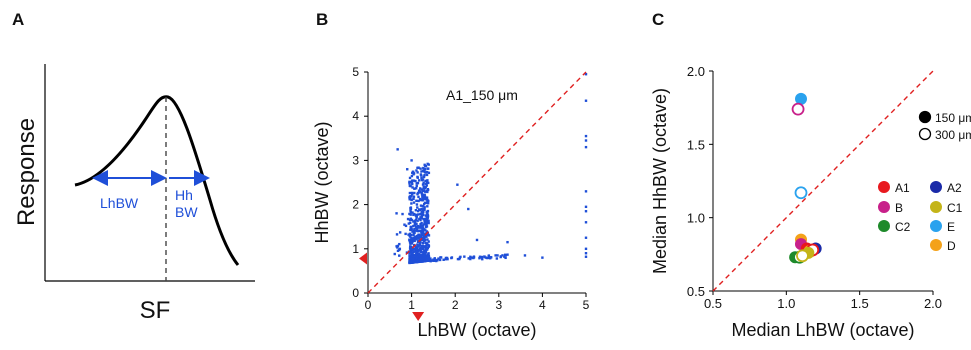  What do you see at coordinates (951, 227) in the screenshot?
I see `panel-c-legend-area-label: E` at bounding box center [951, 227].